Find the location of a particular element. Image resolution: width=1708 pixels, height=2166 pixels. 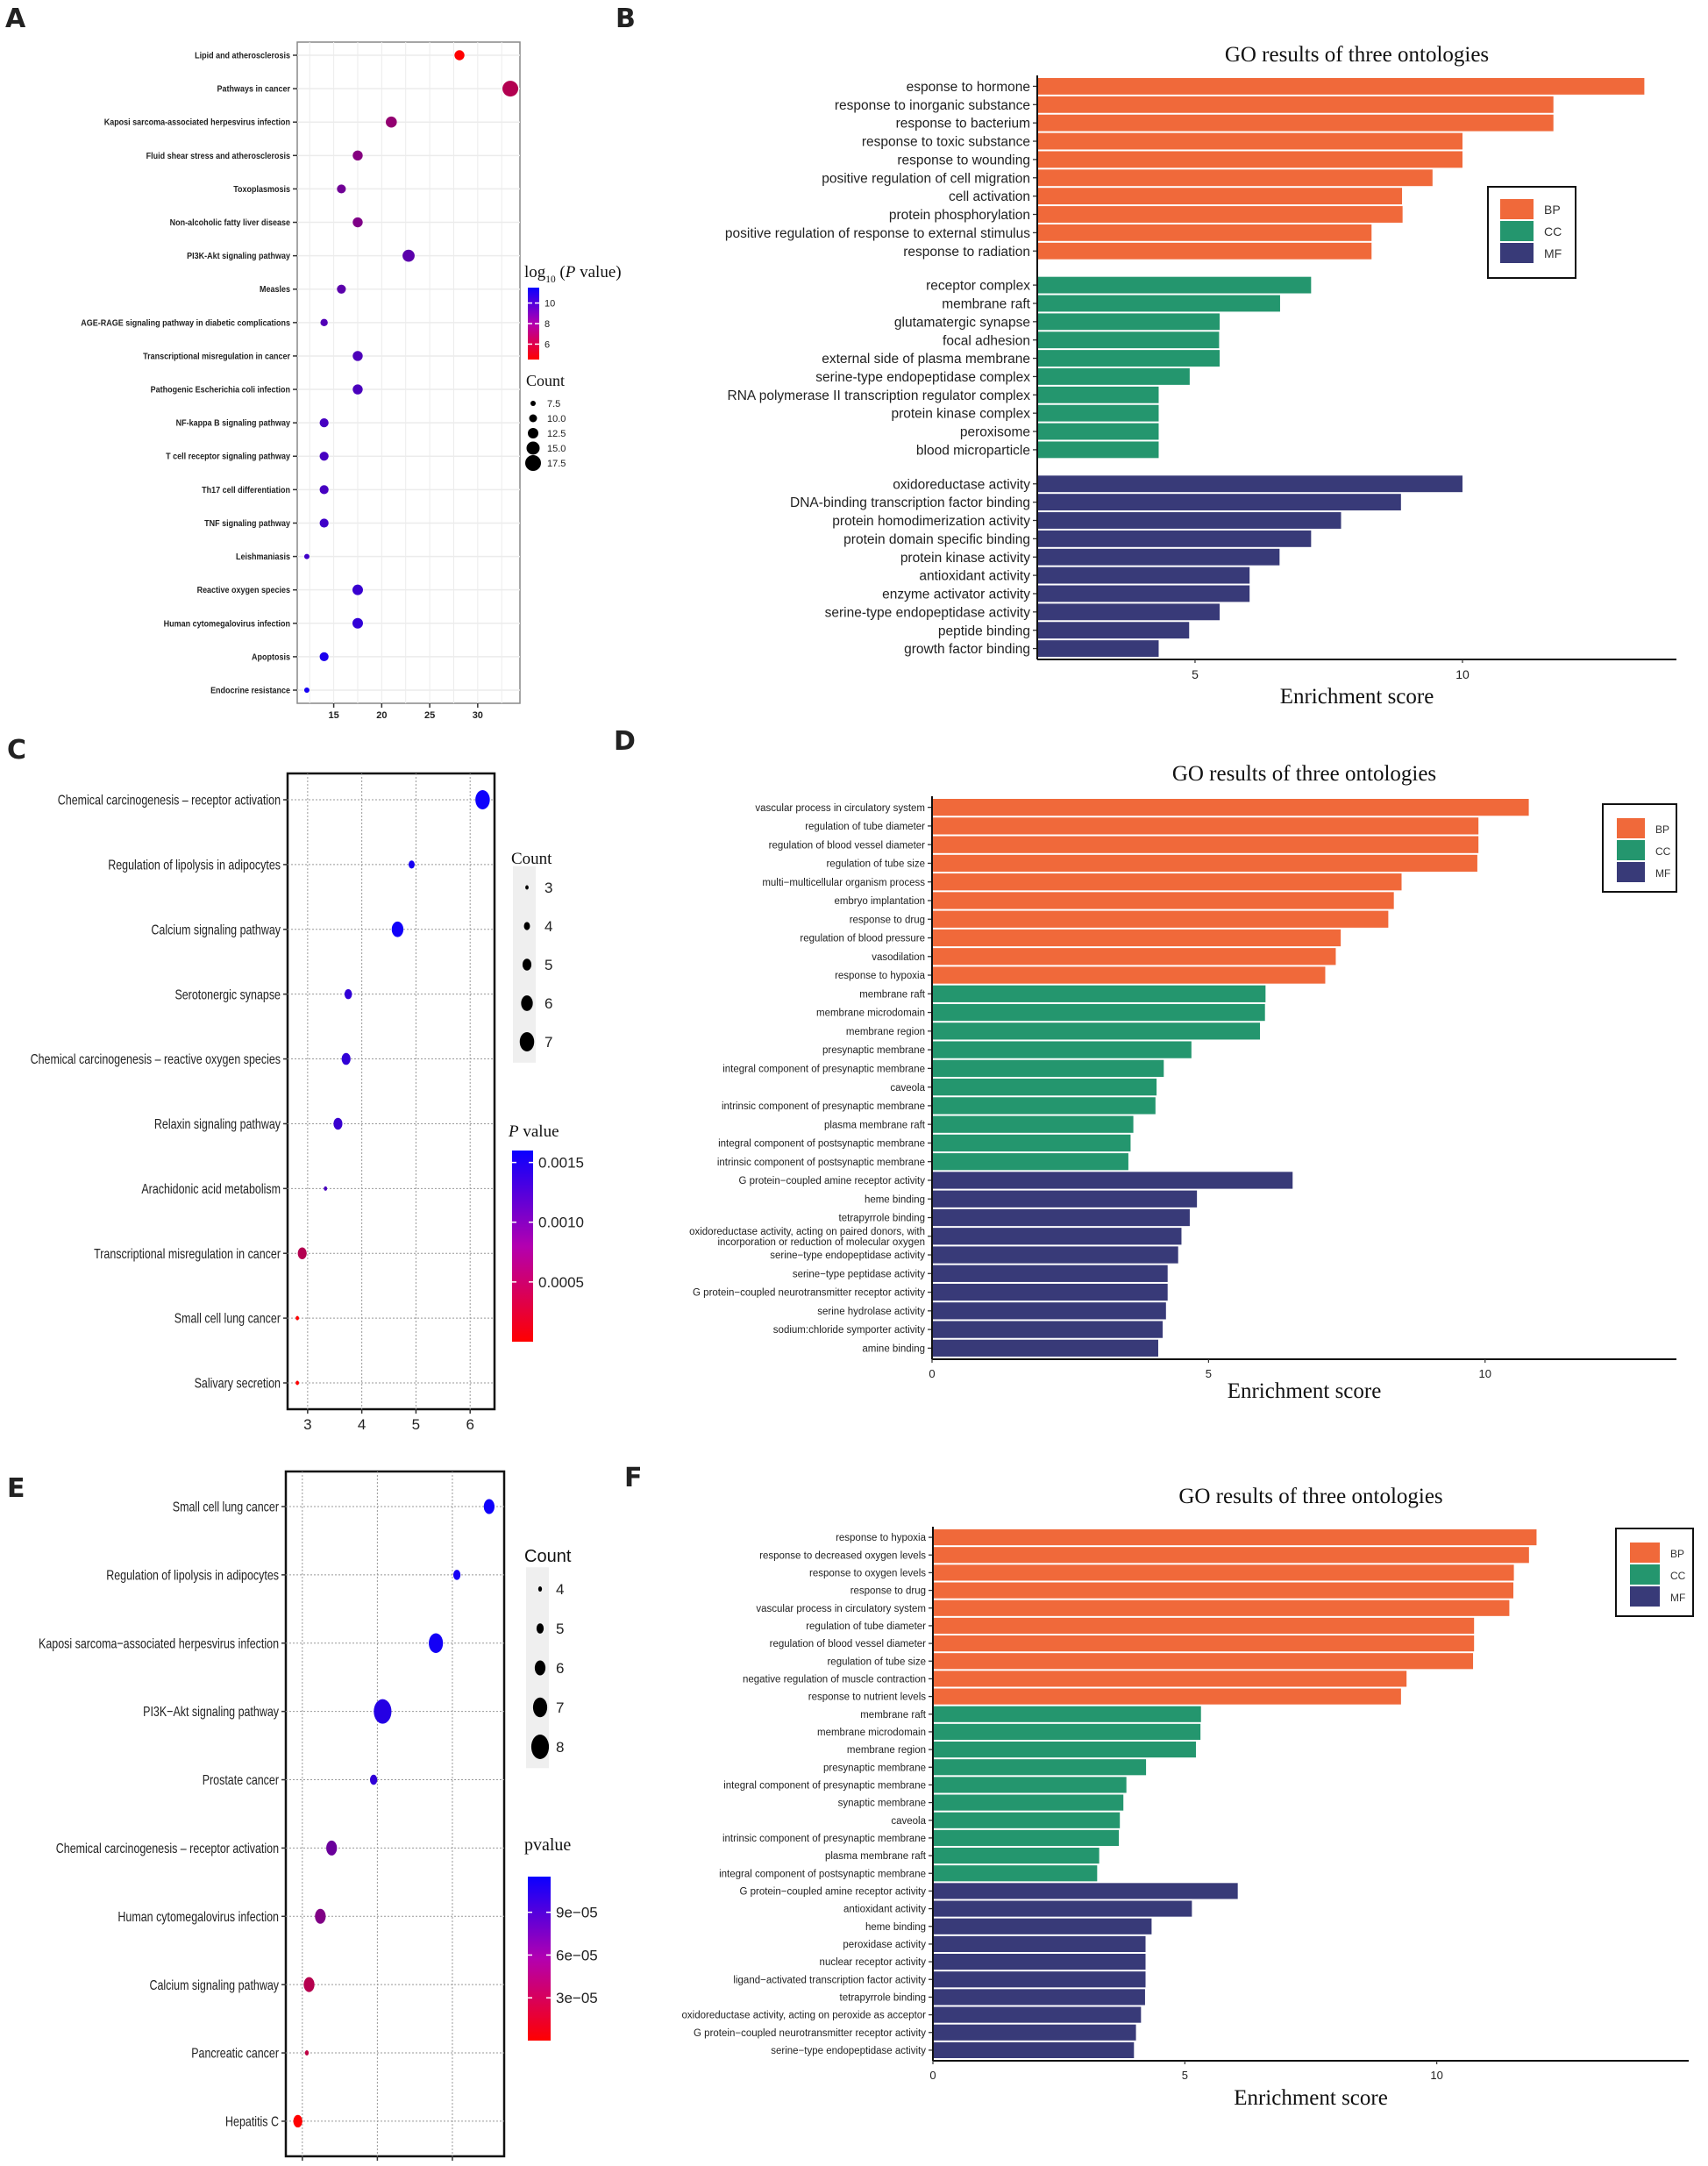

y-tick-label: response to wounding is located at coordinates (963, 160).